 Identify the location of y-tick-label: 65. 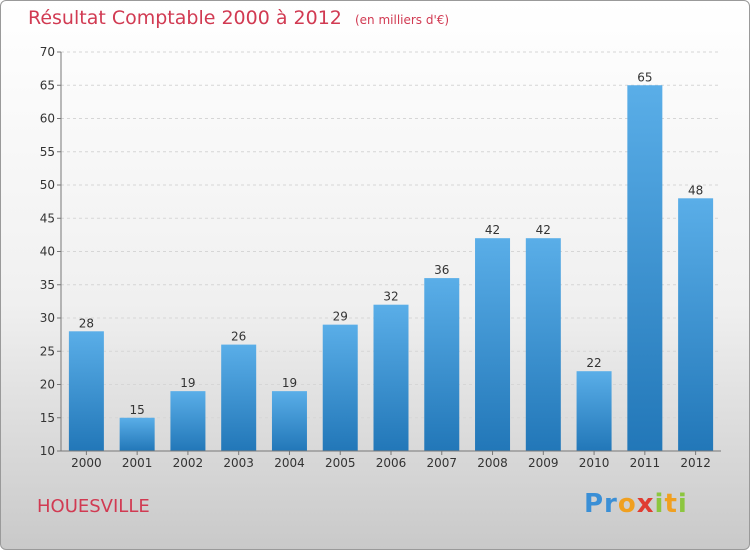
(47, 85).